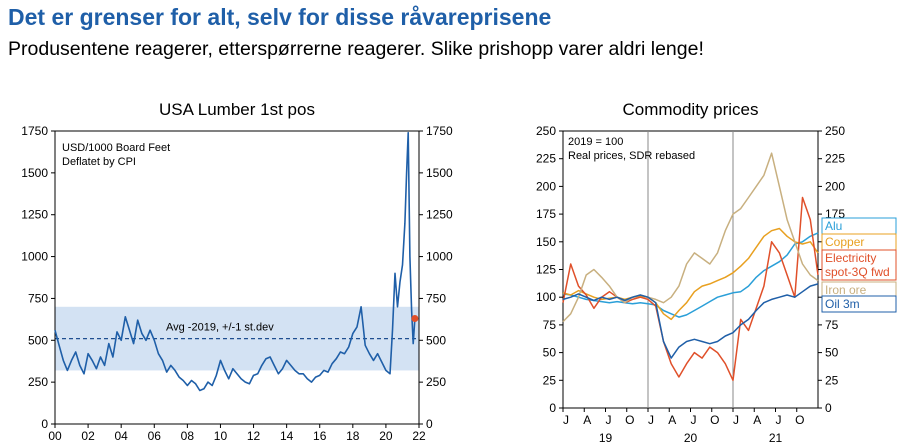  What do you see at coordinates (439, 215) in the screenshot?
I see `lumber-ytick-label-right: 1250` at bounding box center [439, 215].